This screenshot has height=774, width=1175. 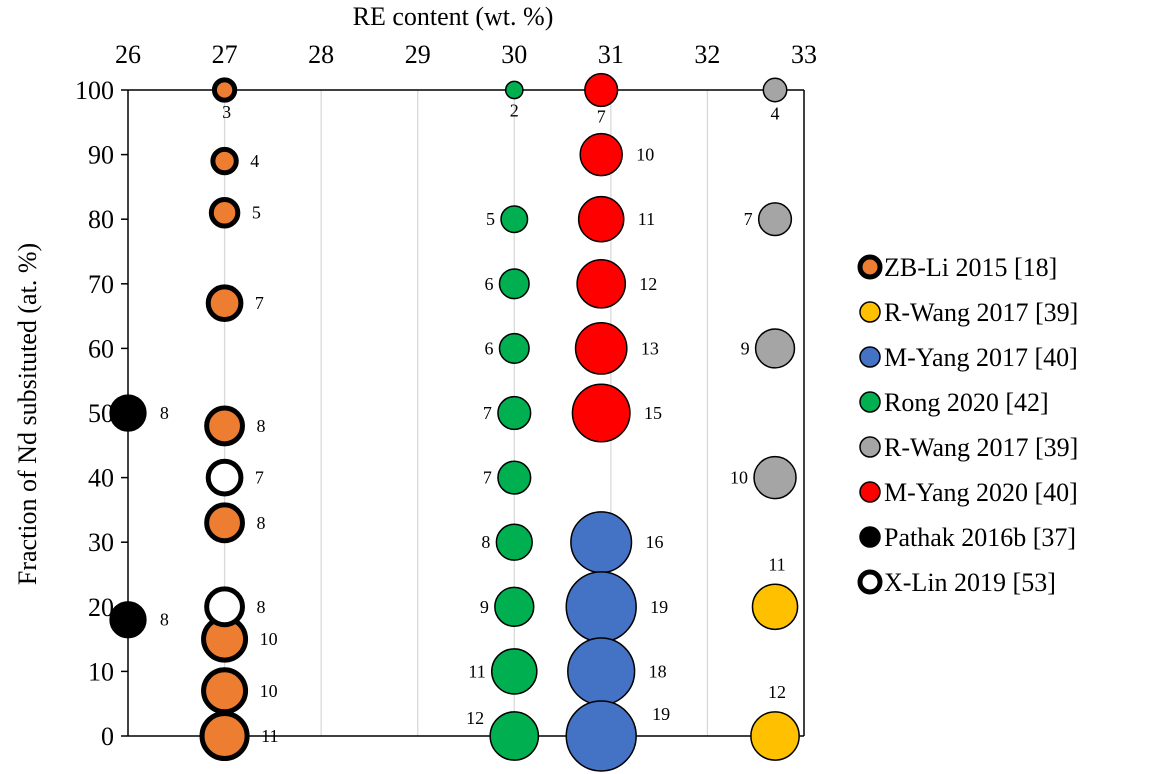 I want to click on bubble-s2-p1, so click(x=601, y=607).